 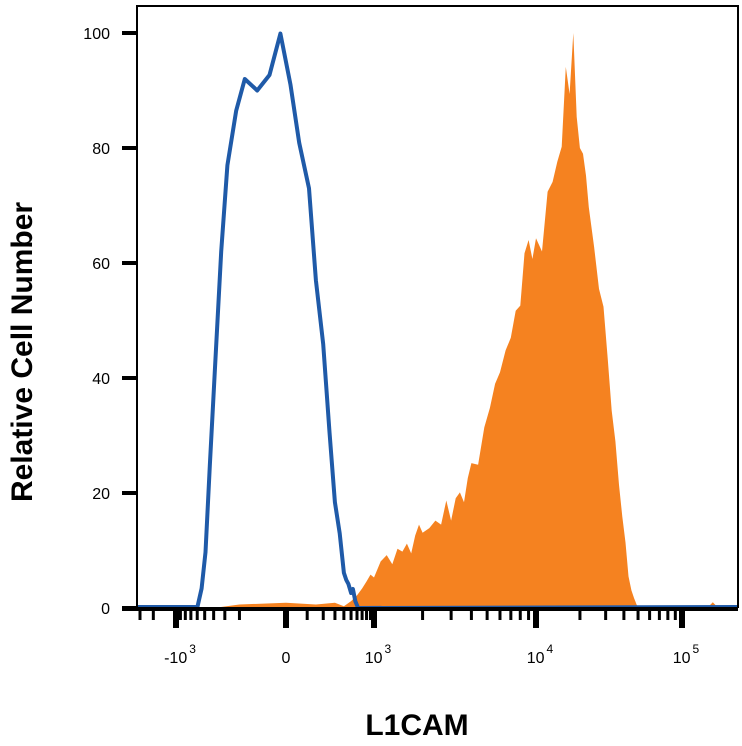 What do you see at coordinates (286, 658) in the screenshot?
I see `x-tick-label: 0` at bounding box center [286, 658].